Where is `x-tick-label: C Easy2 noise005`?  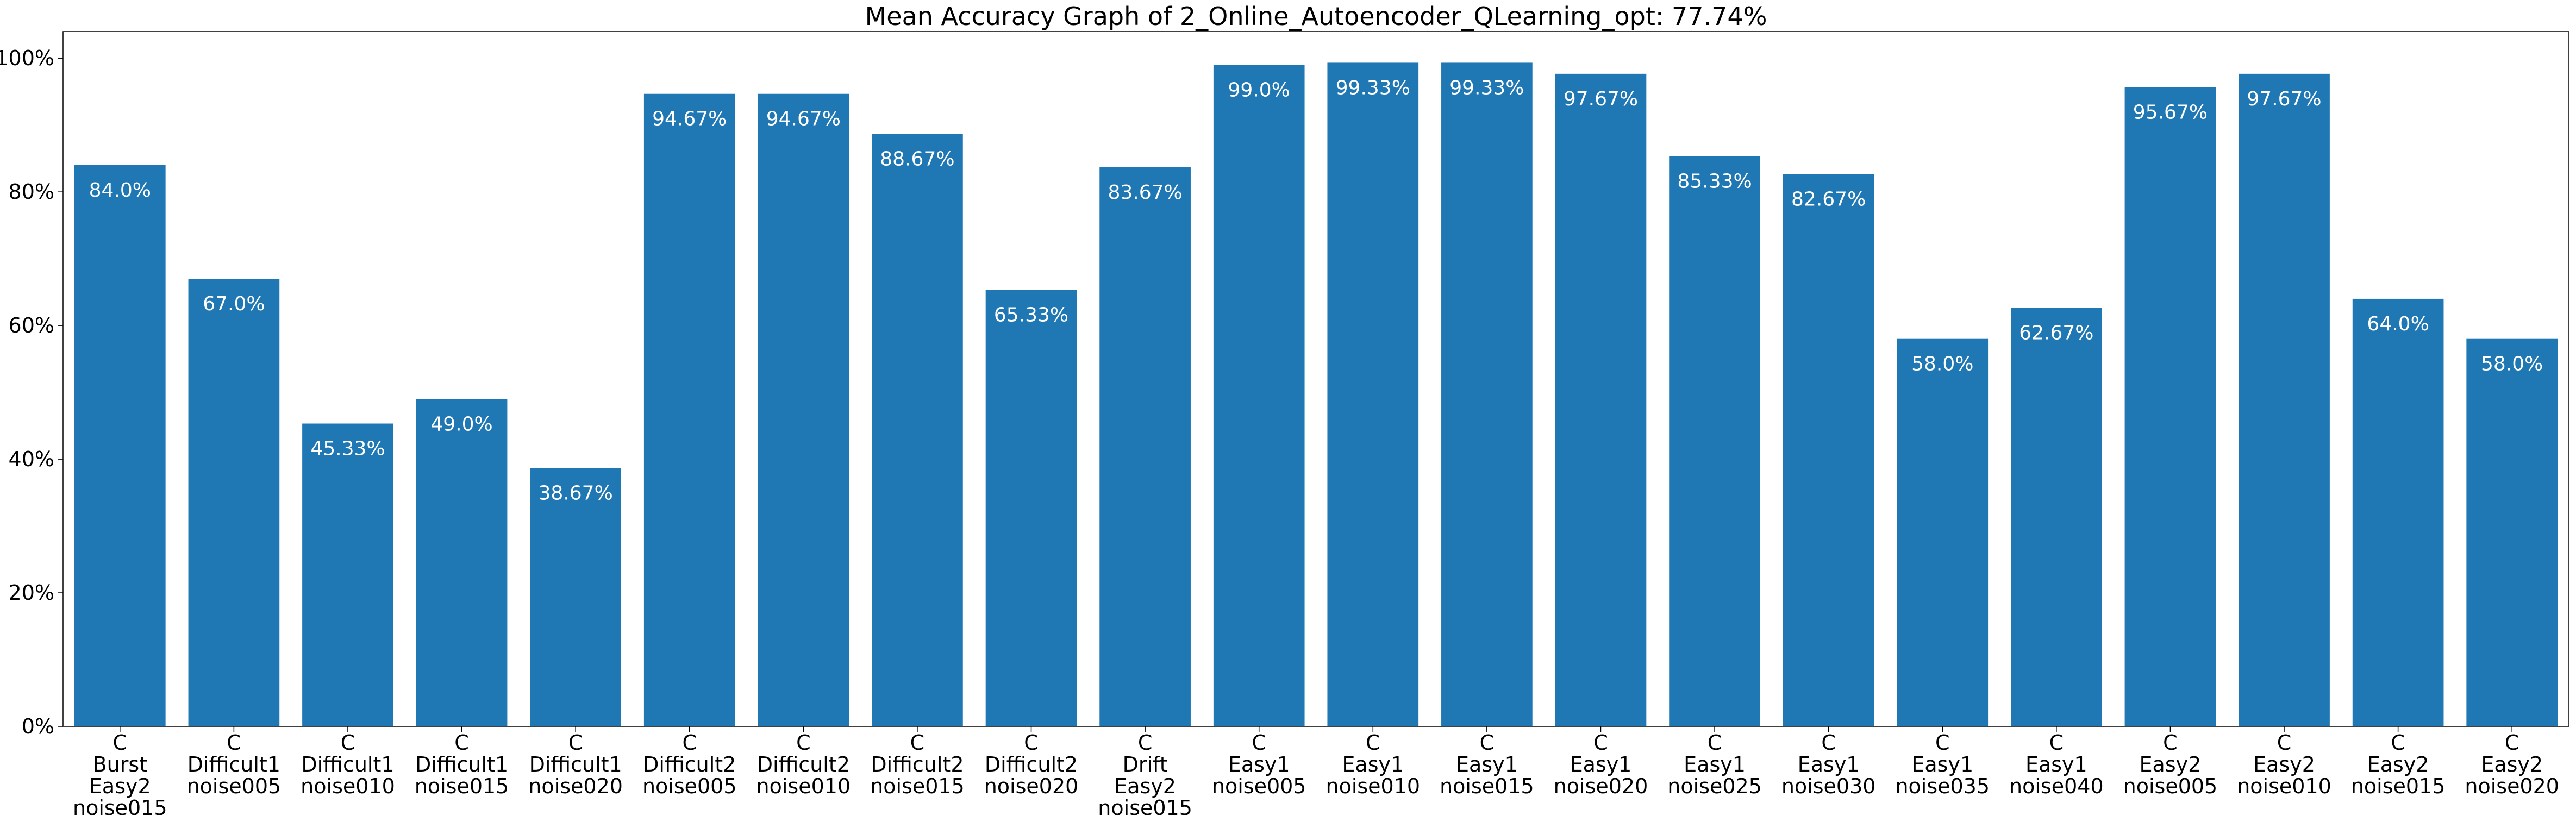
x-tick-label: C Easy2 noise005 is located at coordinates (2170, 764).